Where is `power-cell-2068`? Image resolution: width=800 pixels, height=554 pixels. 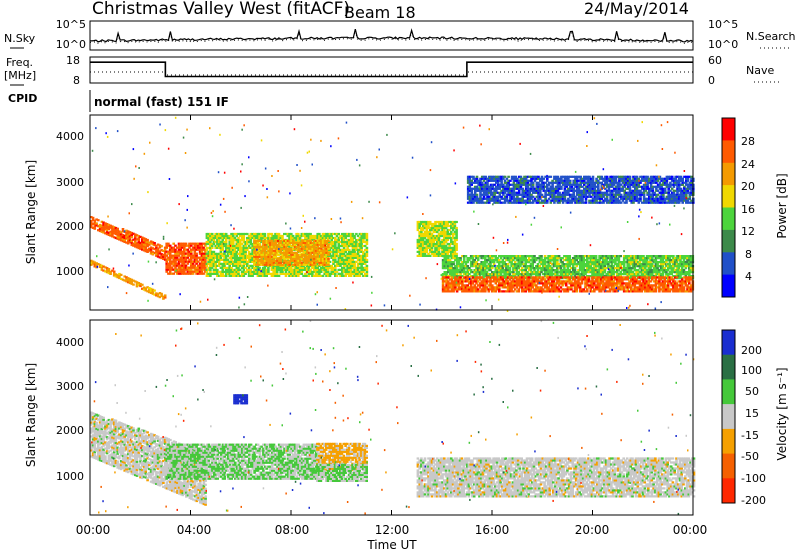 power-cell-2068 is located at coordinates (346, 244).